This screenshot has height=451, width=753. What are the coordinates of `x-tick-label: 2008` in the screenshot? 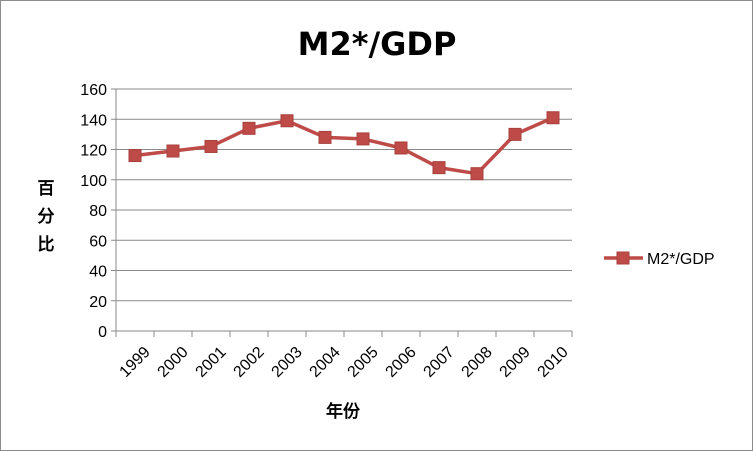 It's located at (477, 362).